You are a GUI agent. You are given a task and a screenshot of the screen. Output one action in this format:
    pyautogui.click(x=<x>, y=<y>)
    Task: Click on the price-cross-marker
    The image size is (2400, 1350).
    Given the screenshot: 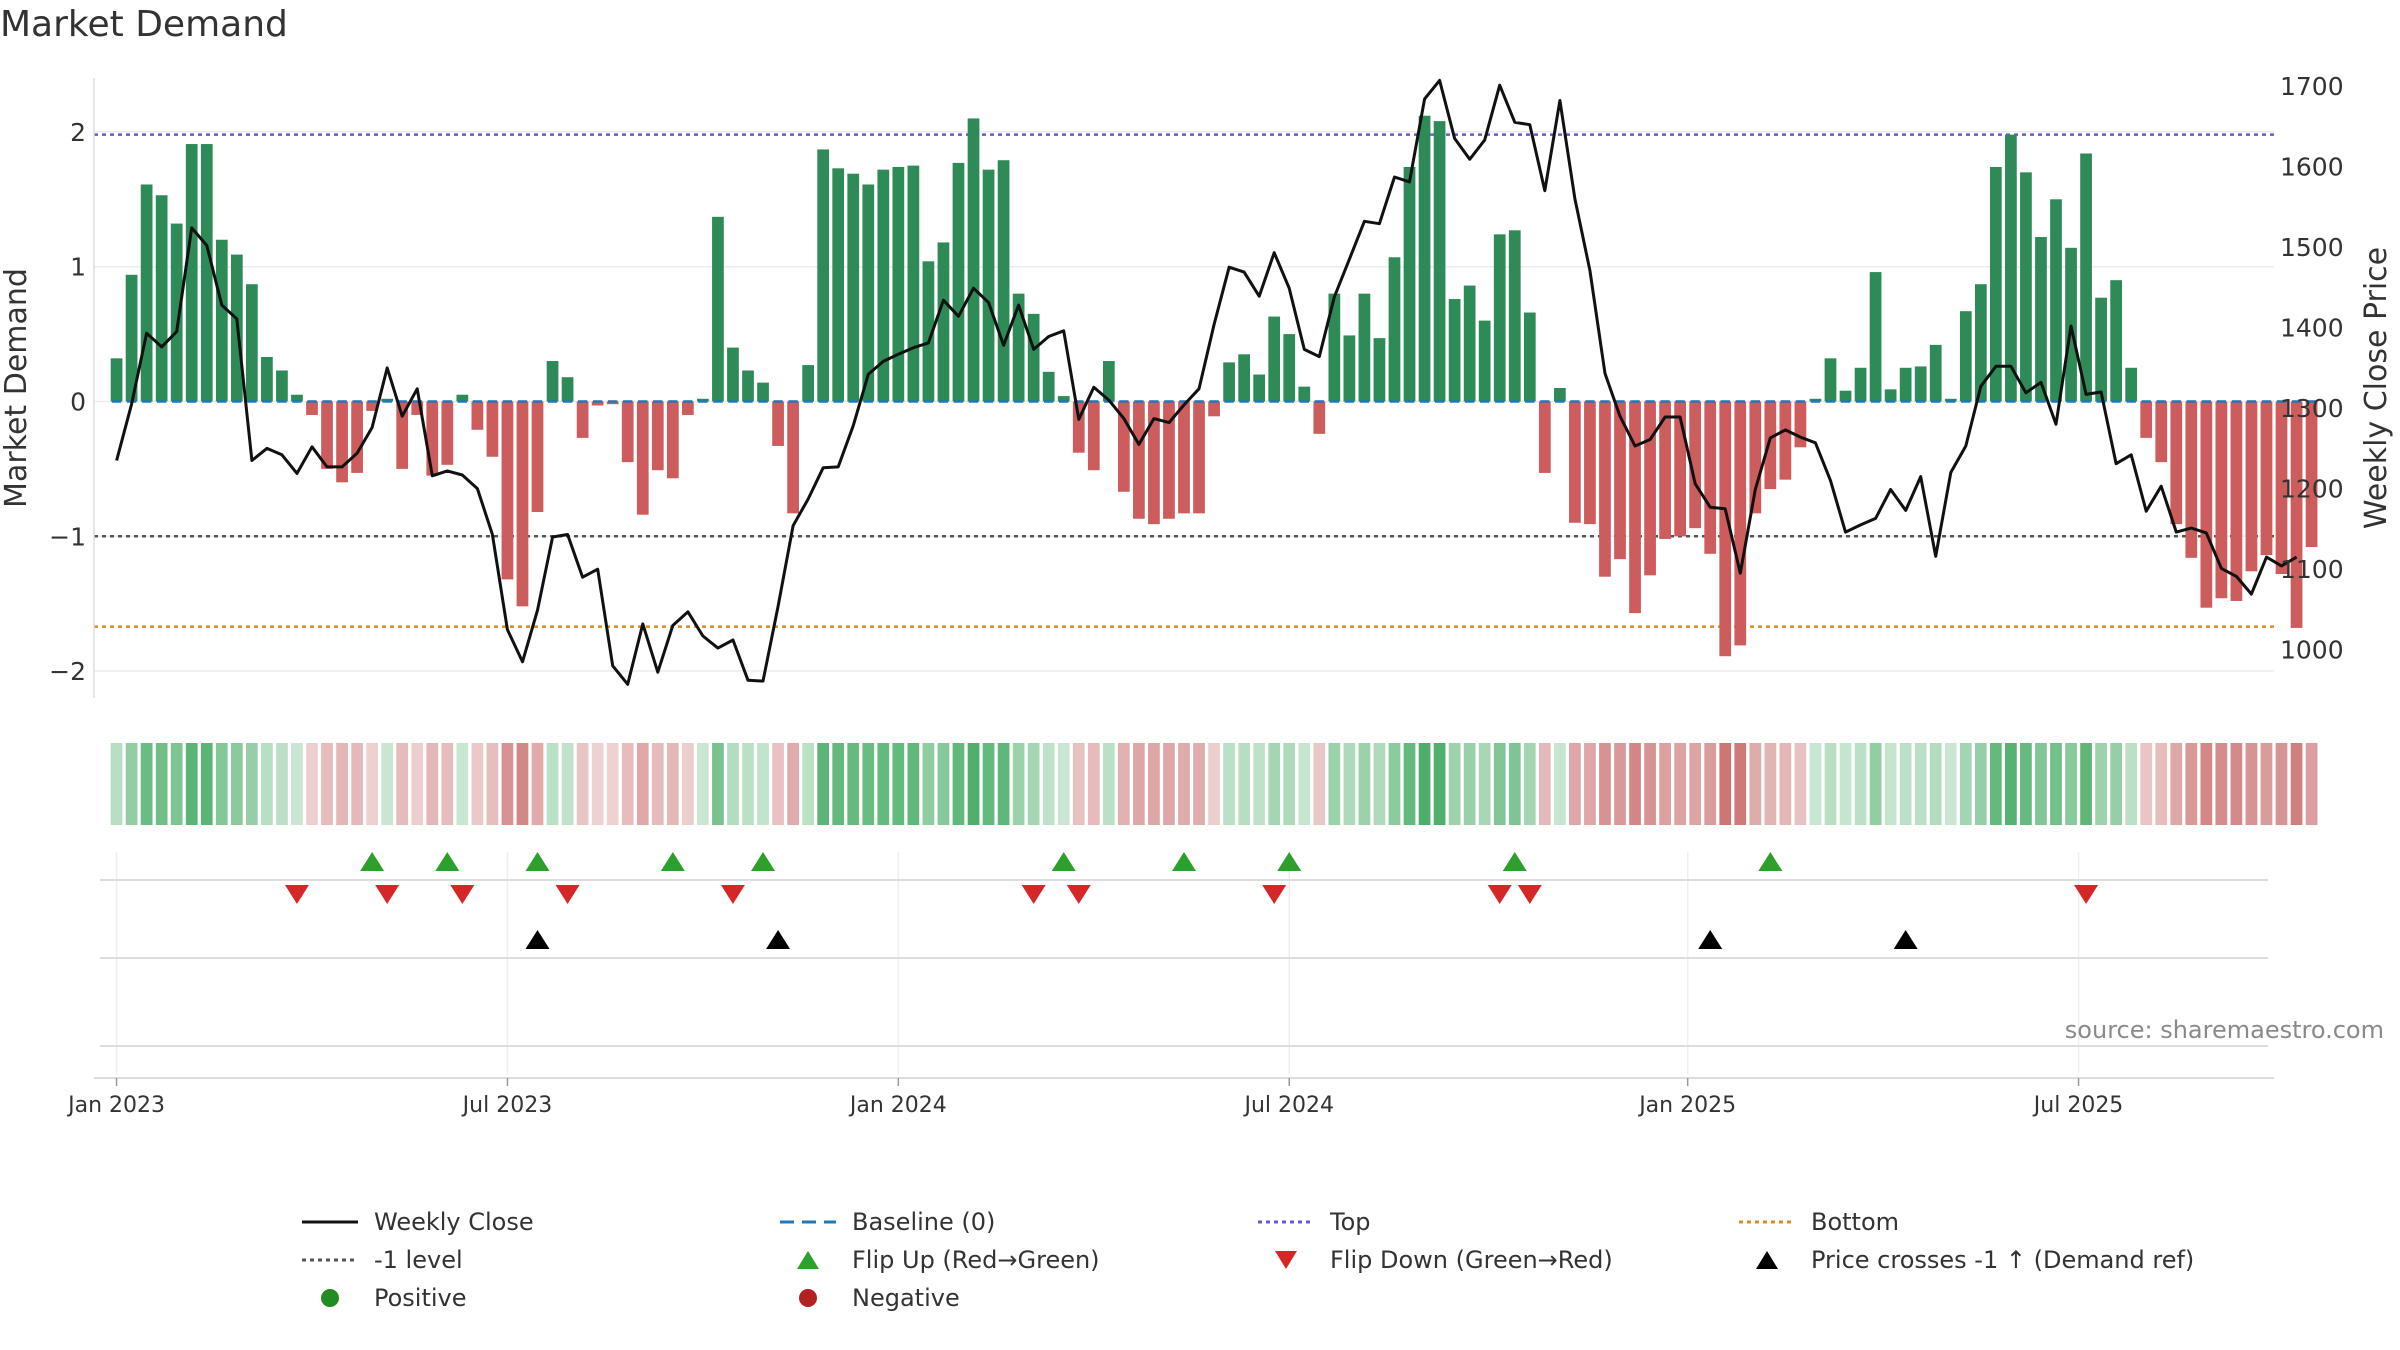 What is the action you would take?
    pyautogui.click(x=1710, y=939)
    